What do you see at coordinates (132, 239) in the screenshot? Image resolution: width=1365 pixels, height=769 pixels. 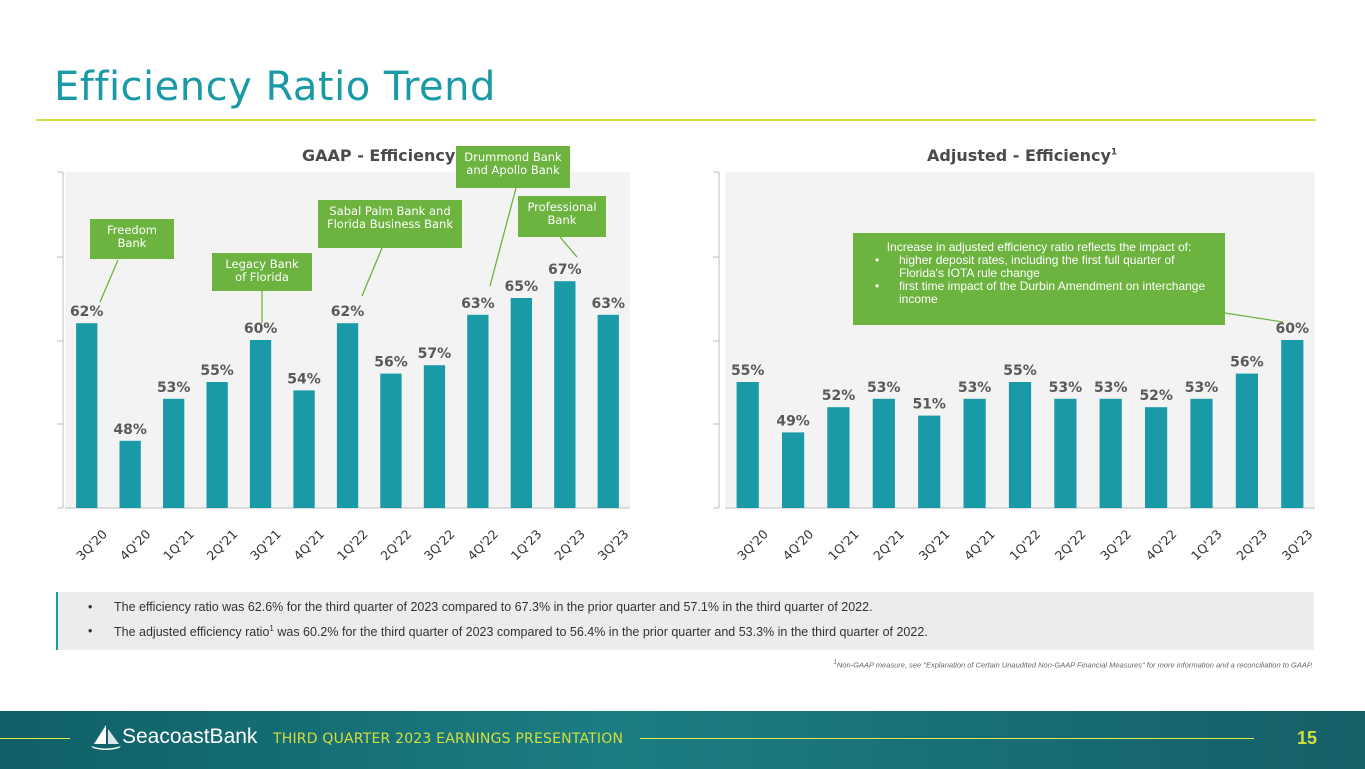 I see `callout-freedom-bank: Freedom Bank` at bounding box center [132, 239].